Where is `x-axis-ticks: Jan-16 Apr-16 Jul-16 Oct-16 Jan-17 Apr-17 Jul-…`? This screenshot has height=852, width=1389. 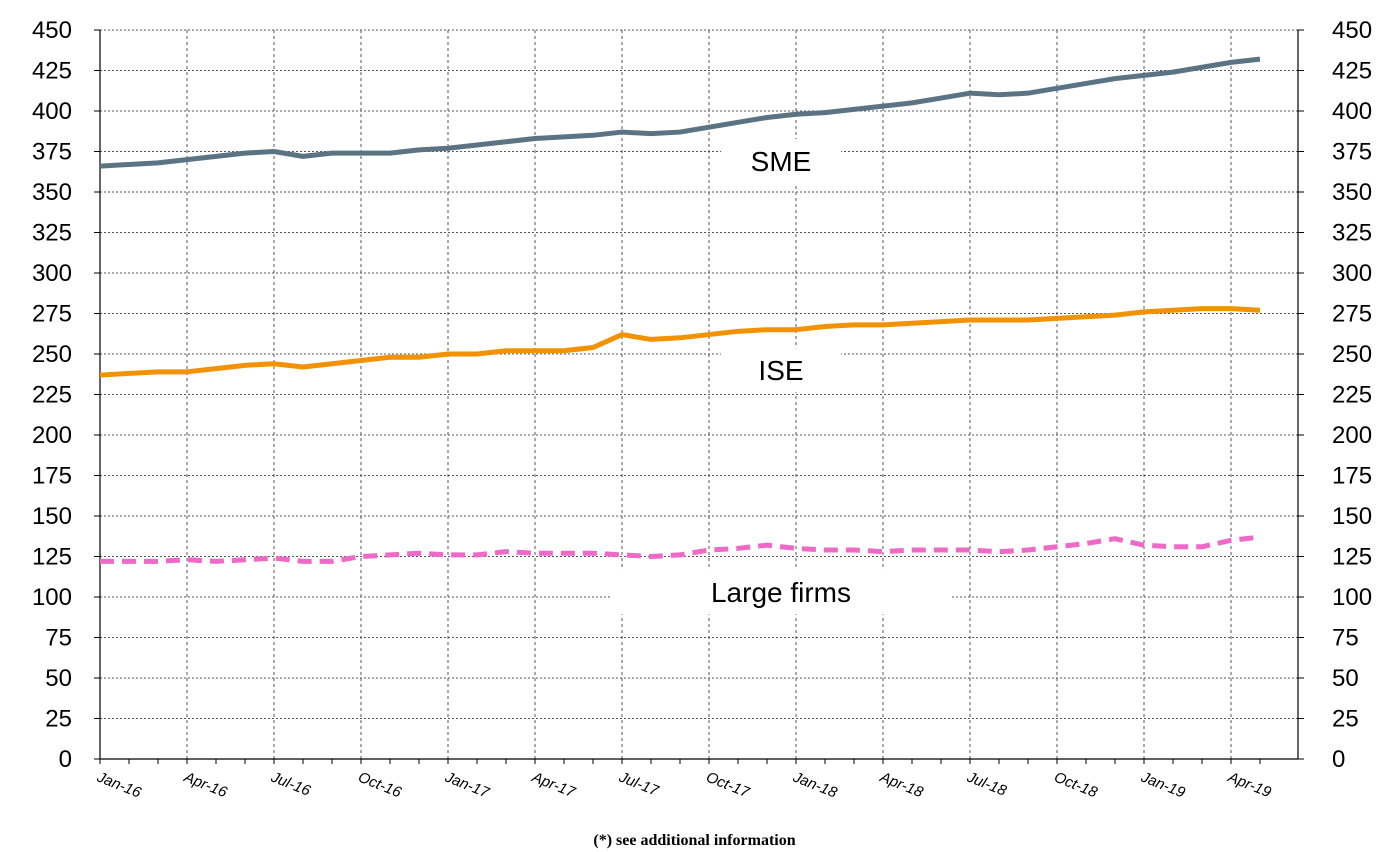 x-axis-ticks: Jan-16 Apr-16 Jul-16 Oct-16 Jan-17 Apr-17 Jul-… is located at coordinates (684, 785).